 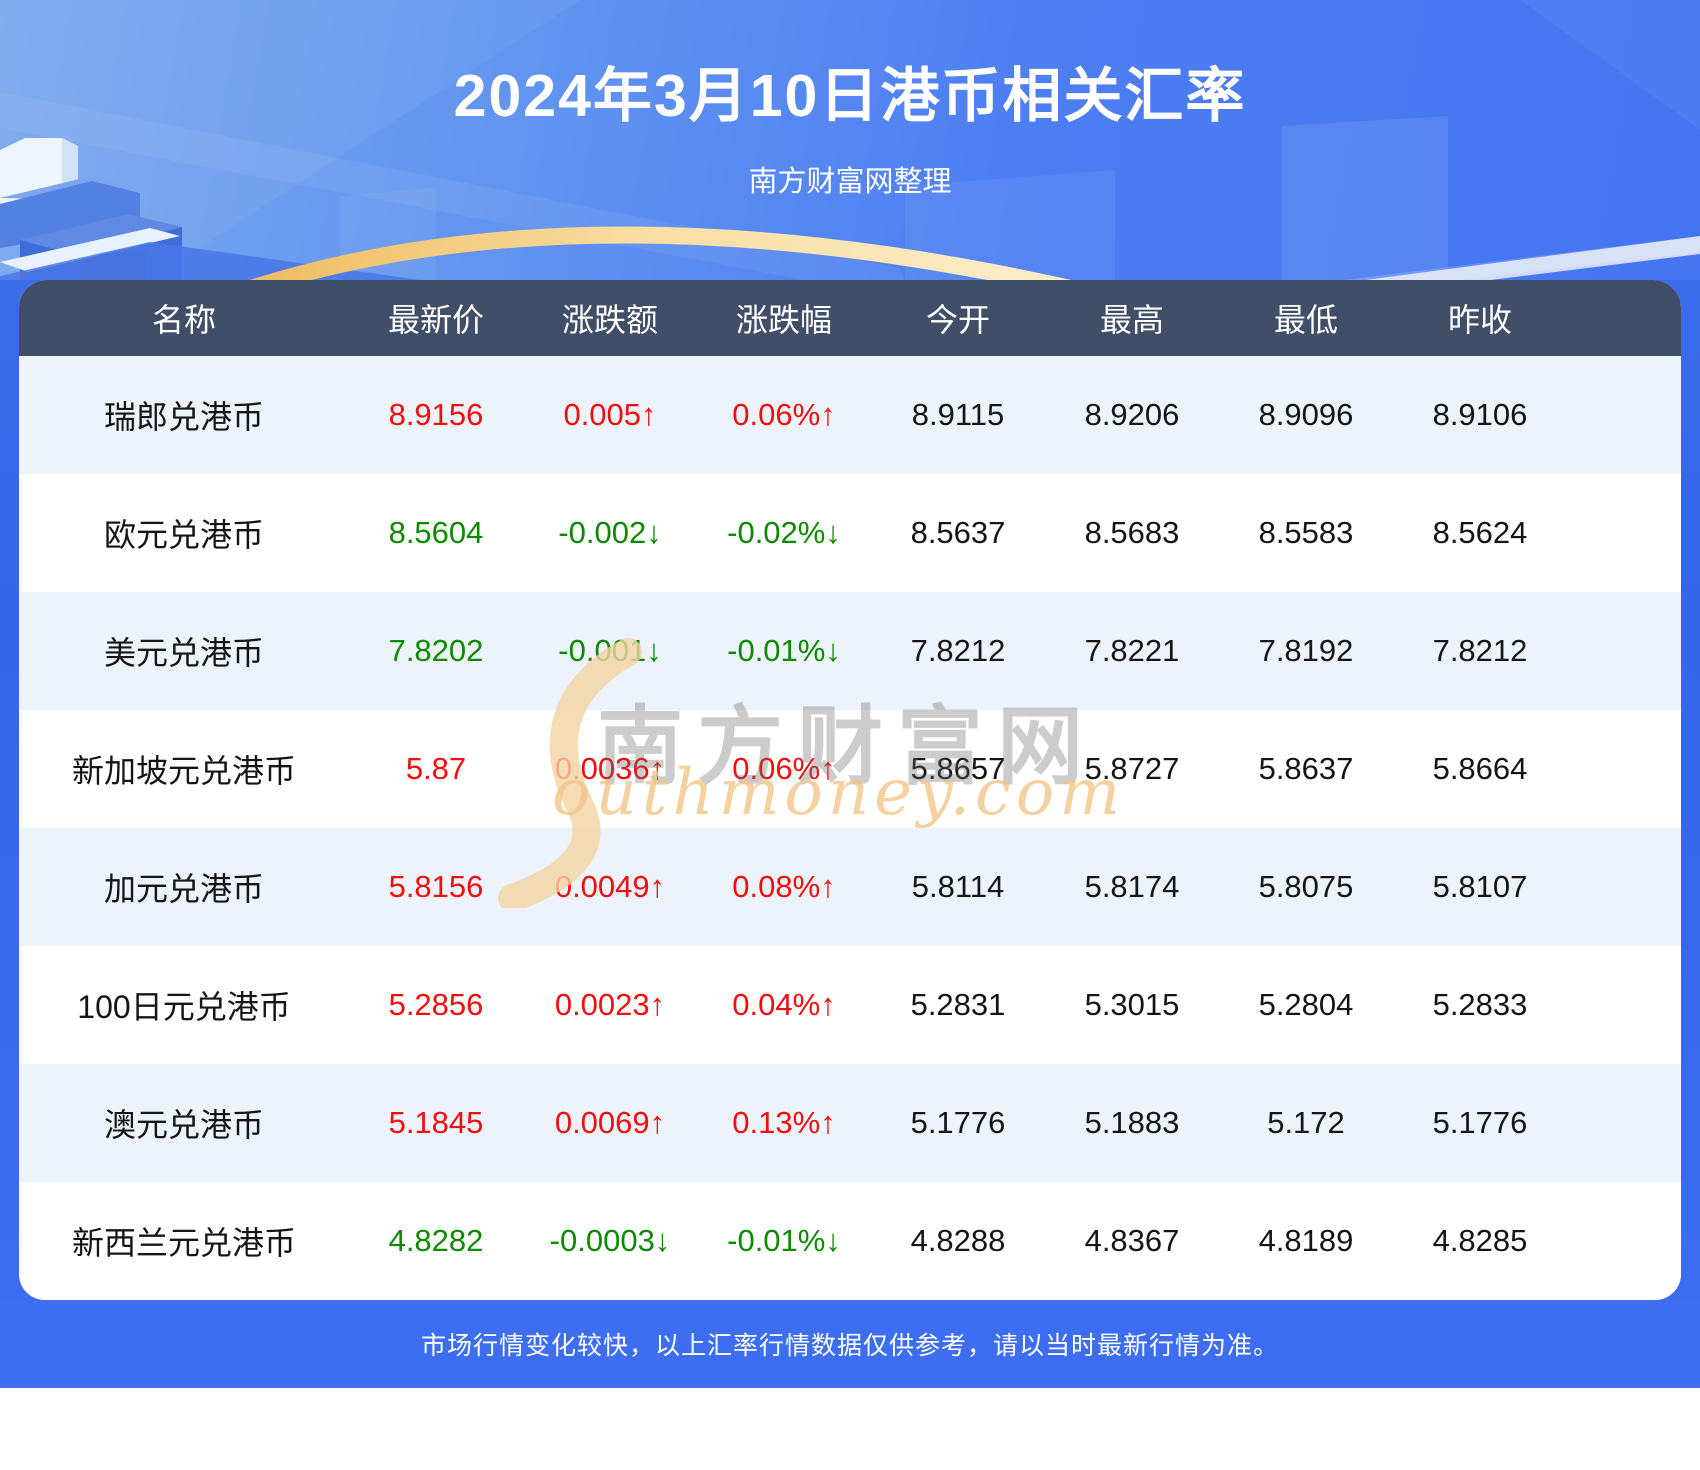 I want to click on open-value: 4.8288, so click(x=958, y=1240).